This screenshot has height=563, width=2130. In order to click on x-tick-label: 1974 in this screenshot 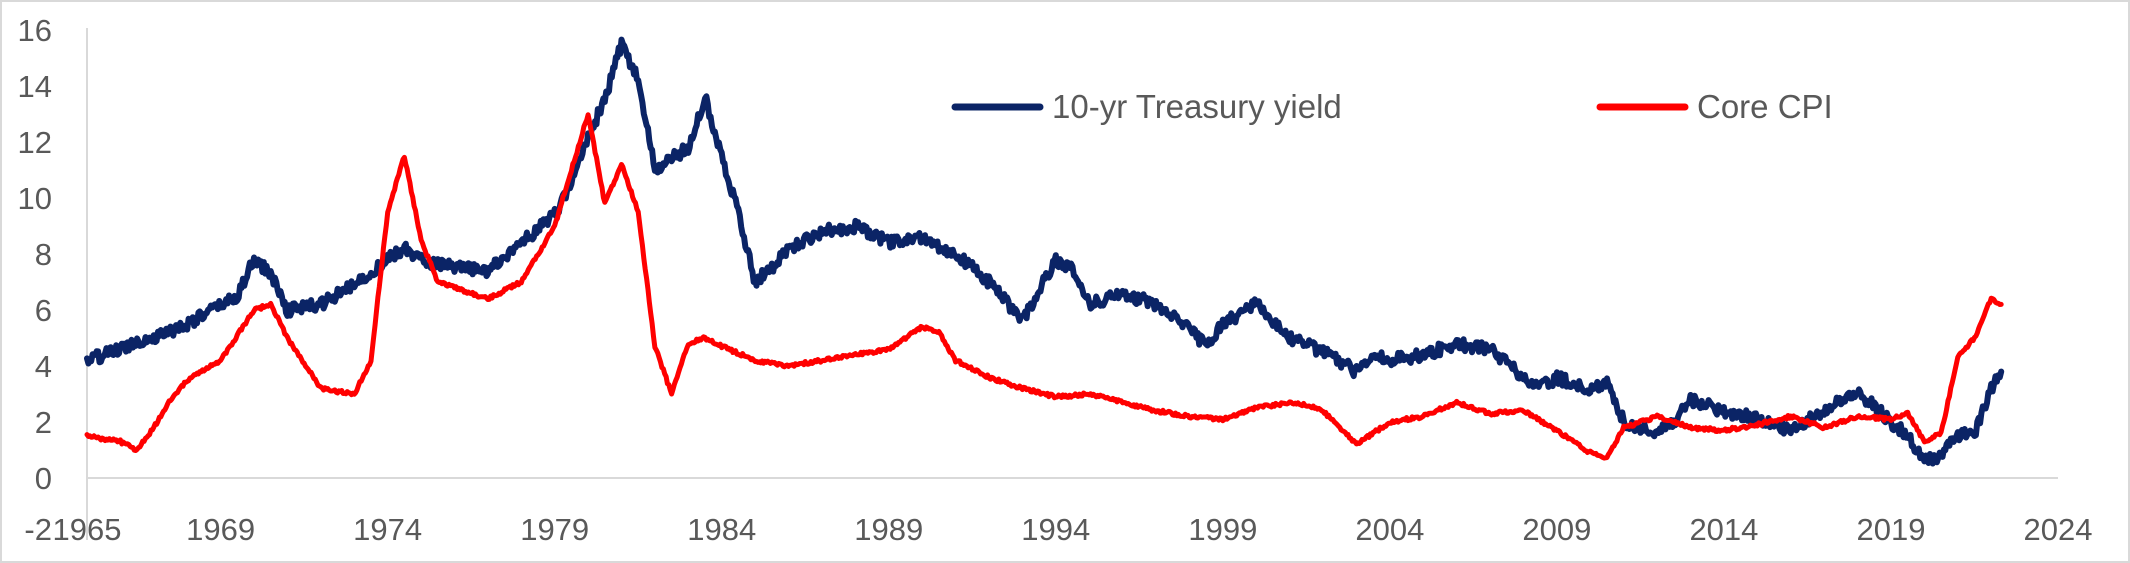, I will do `click(387, 529)`.